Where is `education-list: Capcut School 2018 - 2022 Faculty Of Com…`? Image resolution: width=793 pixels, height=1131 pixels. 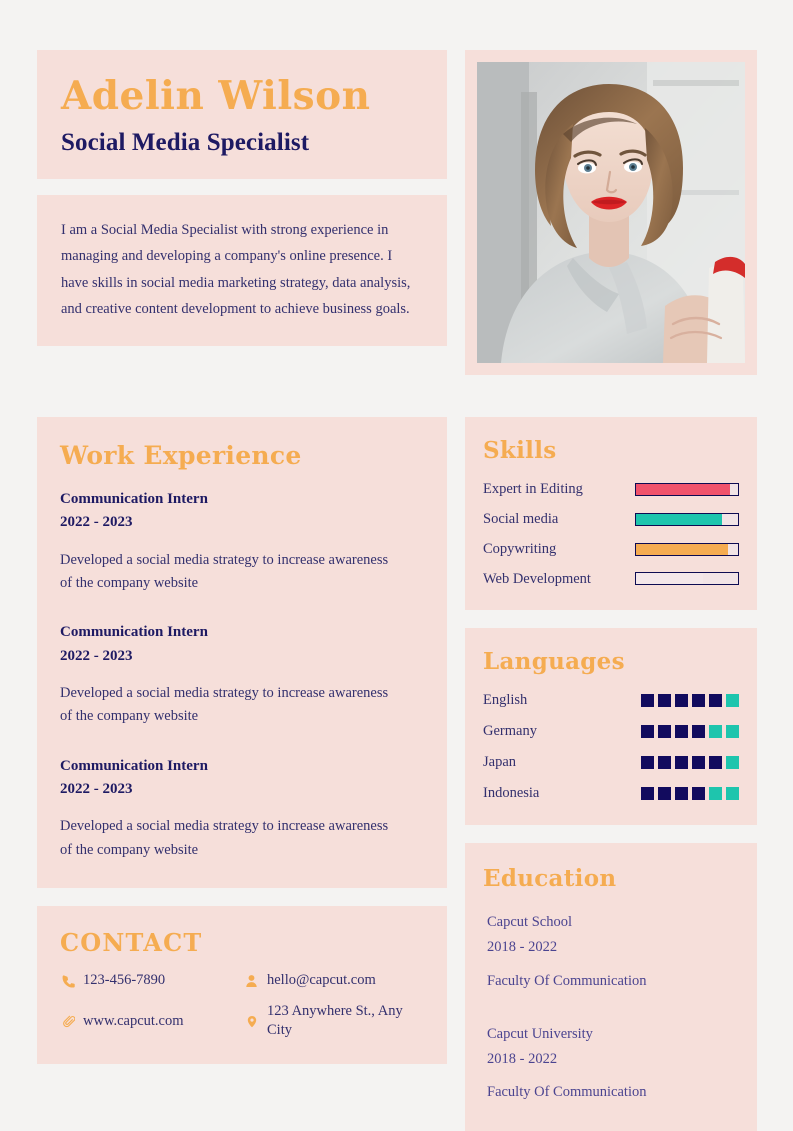 education-list: Capcut School 2018 - 2022 Faculty Of Com… is located at coordinates (611, 1008).